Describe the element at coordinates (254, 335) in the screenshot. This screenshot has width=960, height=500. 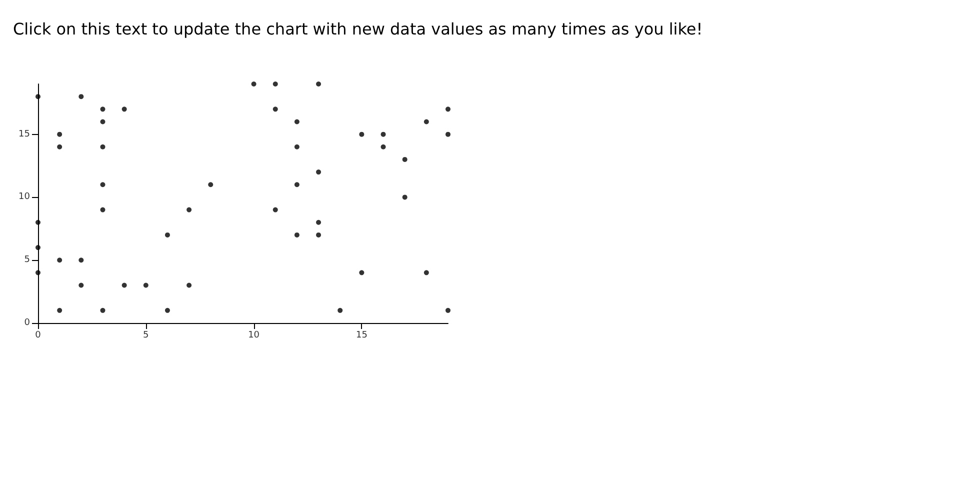
I see `x-tick-label: 10` at that location.